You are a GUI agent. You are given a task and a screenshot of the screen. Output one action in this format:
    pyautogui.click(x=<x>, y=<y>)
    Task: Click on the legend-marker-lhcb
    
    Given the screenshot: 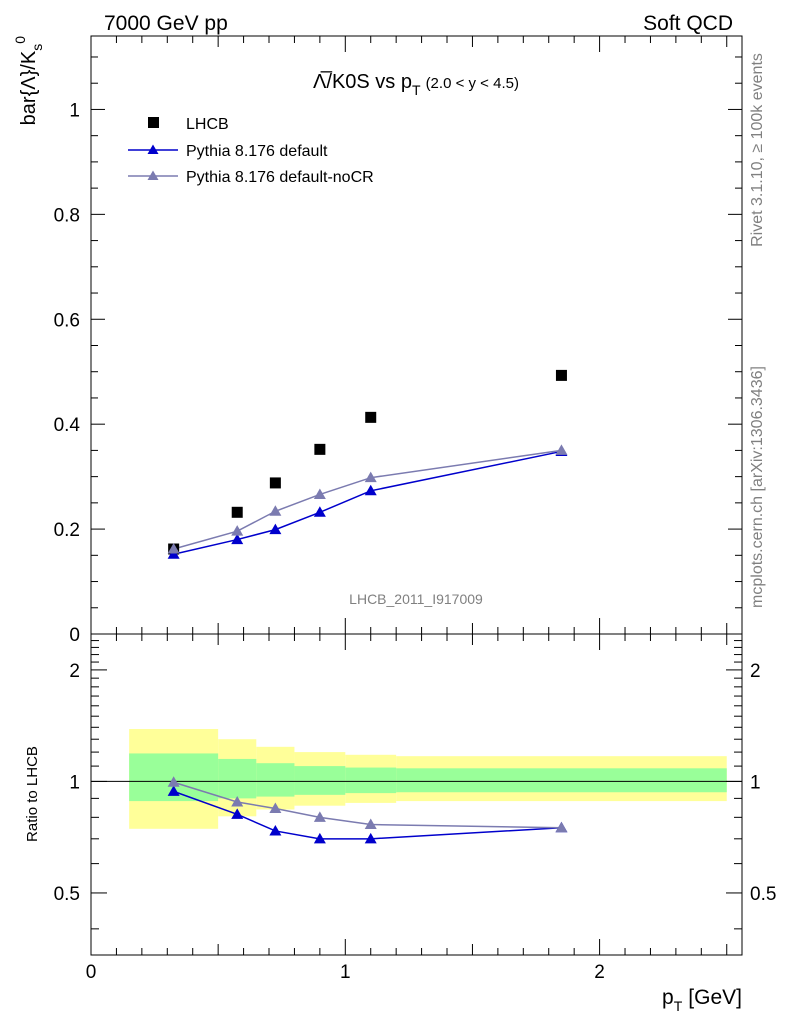 What is the action you would take?
    pyautogui.click(x=153, y=122)
    